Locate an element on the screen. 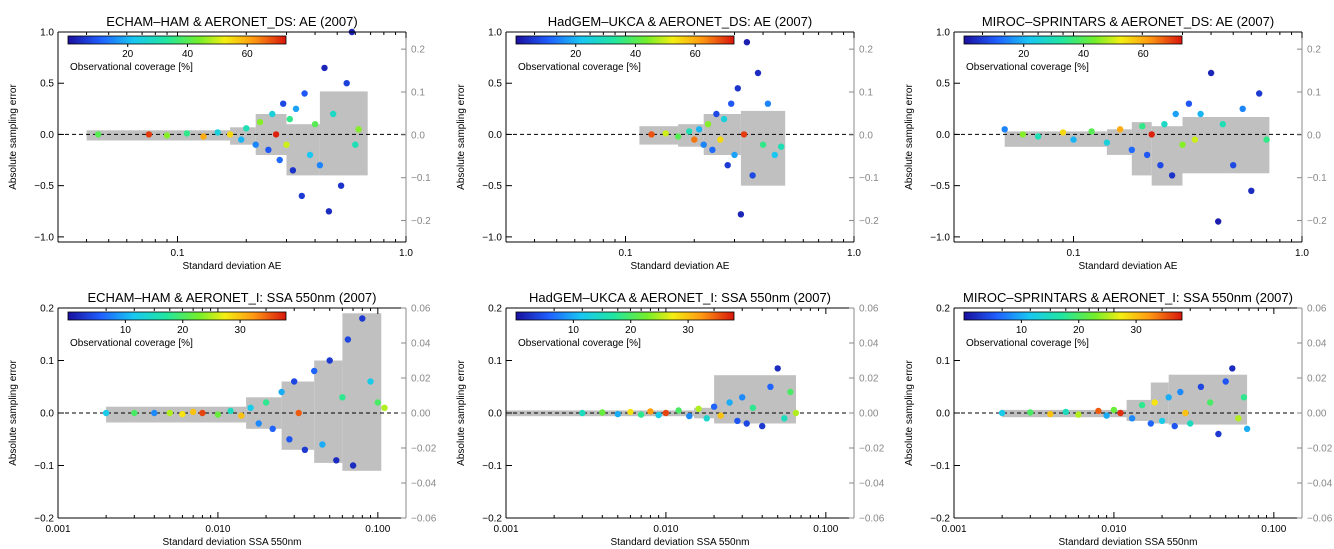 This screenshot has width=1334, height=549. y-tick-label: 0.2 is located at coordinates (943, 309).